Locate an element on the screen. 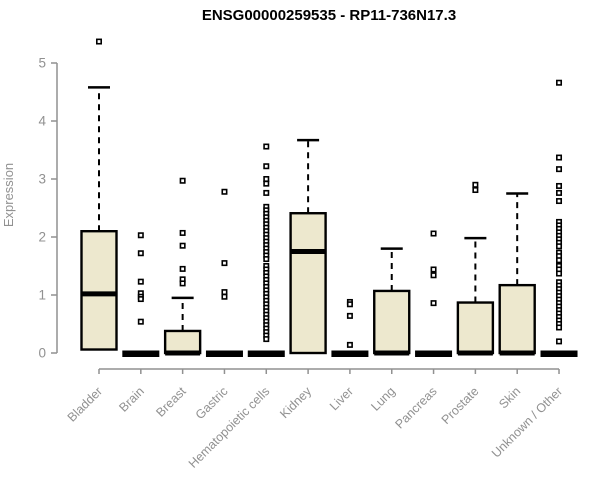 The width and height of the screenshot is (600, 500). y-tick-label: 3 is located at coordinates (42, 179).